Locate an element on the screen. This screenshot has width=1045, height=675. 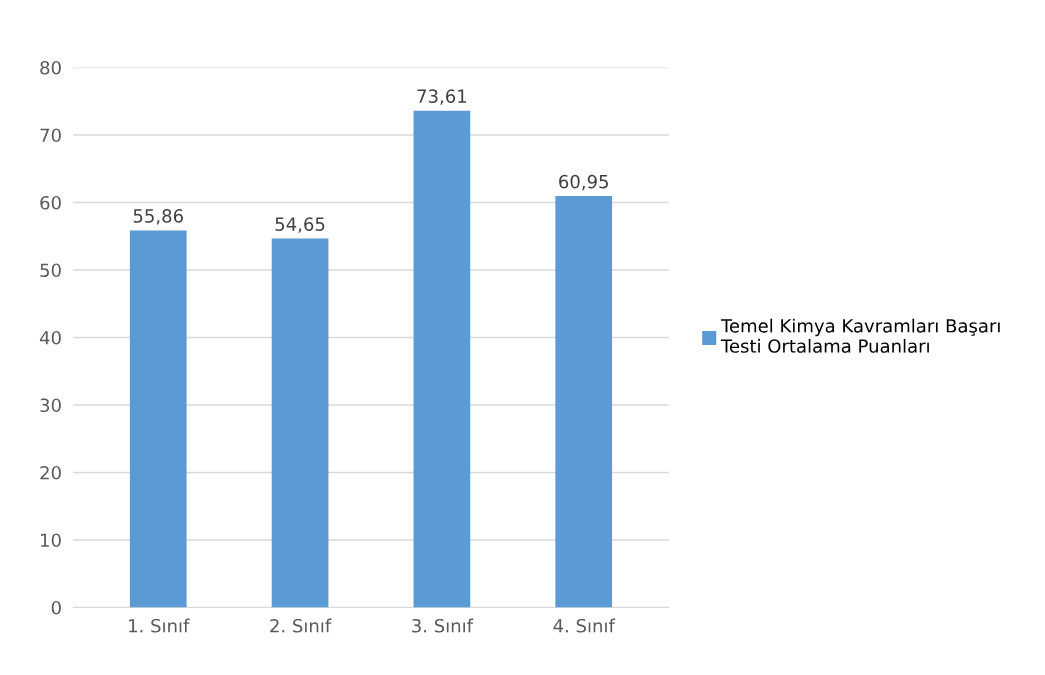
y-tick-label: 20 is located at coordinates (50, 472).